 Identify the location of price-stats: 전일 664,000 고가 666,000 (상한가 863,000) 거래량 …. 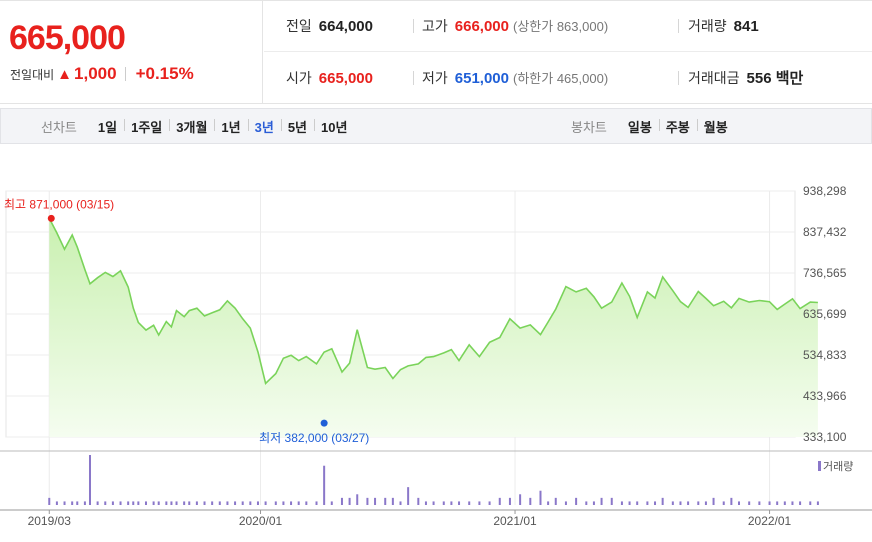
(568, 52).